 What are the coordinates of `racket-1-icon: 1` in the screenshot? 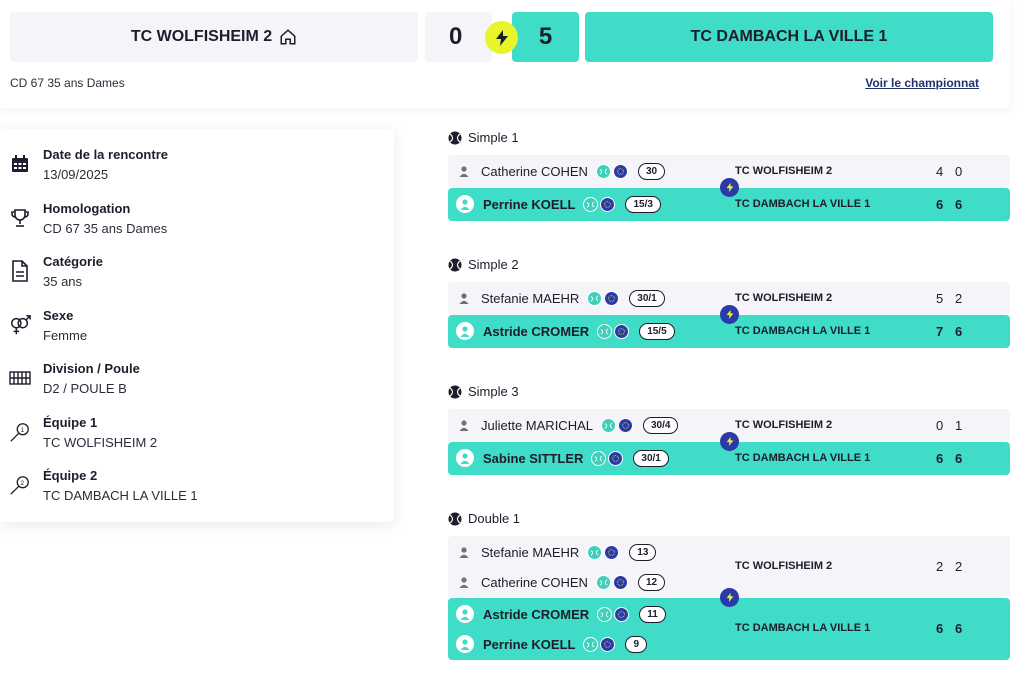 It's located at (20, 432).